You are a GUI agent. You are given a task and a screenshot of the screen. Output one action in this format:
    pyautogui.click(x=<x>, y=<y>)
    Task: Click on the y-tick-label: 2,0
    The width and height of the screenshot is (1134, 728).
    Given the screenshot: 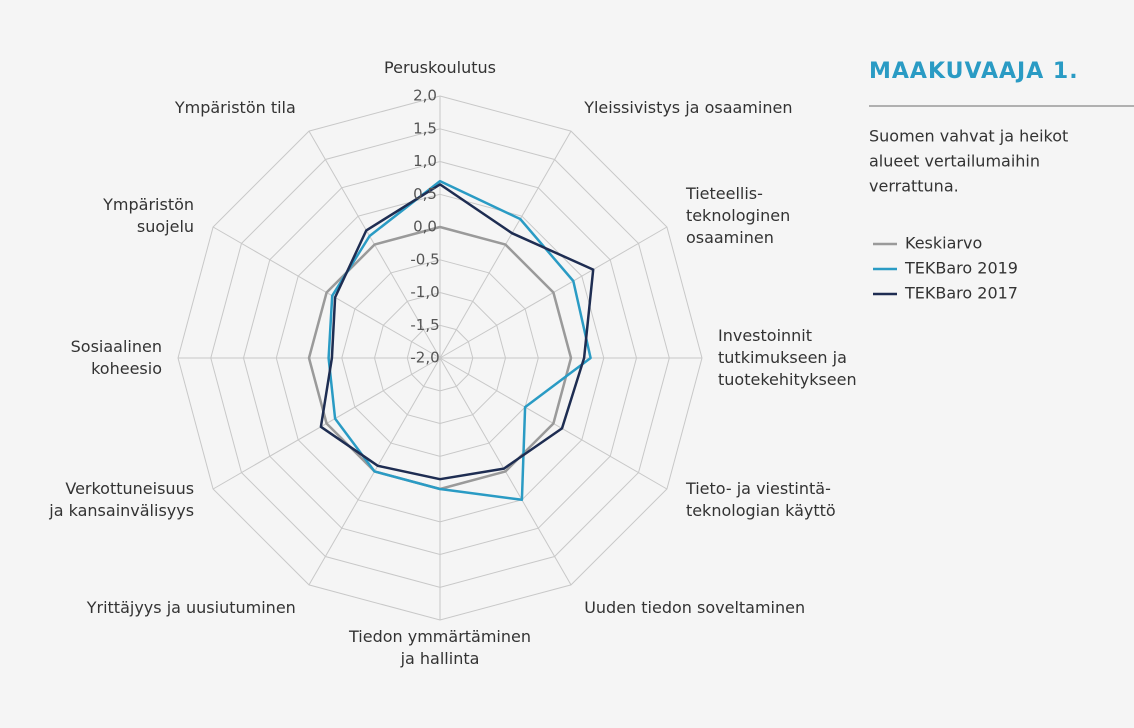 What is the action you would take?
    pyautogui.click(x=425, y=96)
    